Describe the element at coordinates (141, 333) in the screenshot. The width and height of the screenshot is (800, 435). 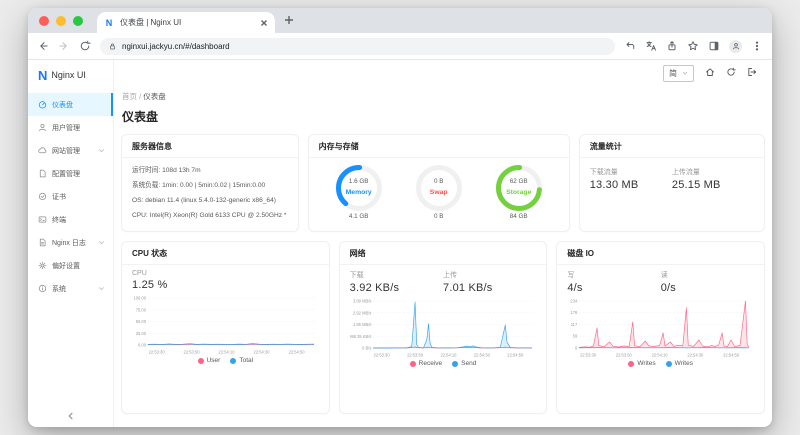
I see `svg-text: 25.00` at that location.